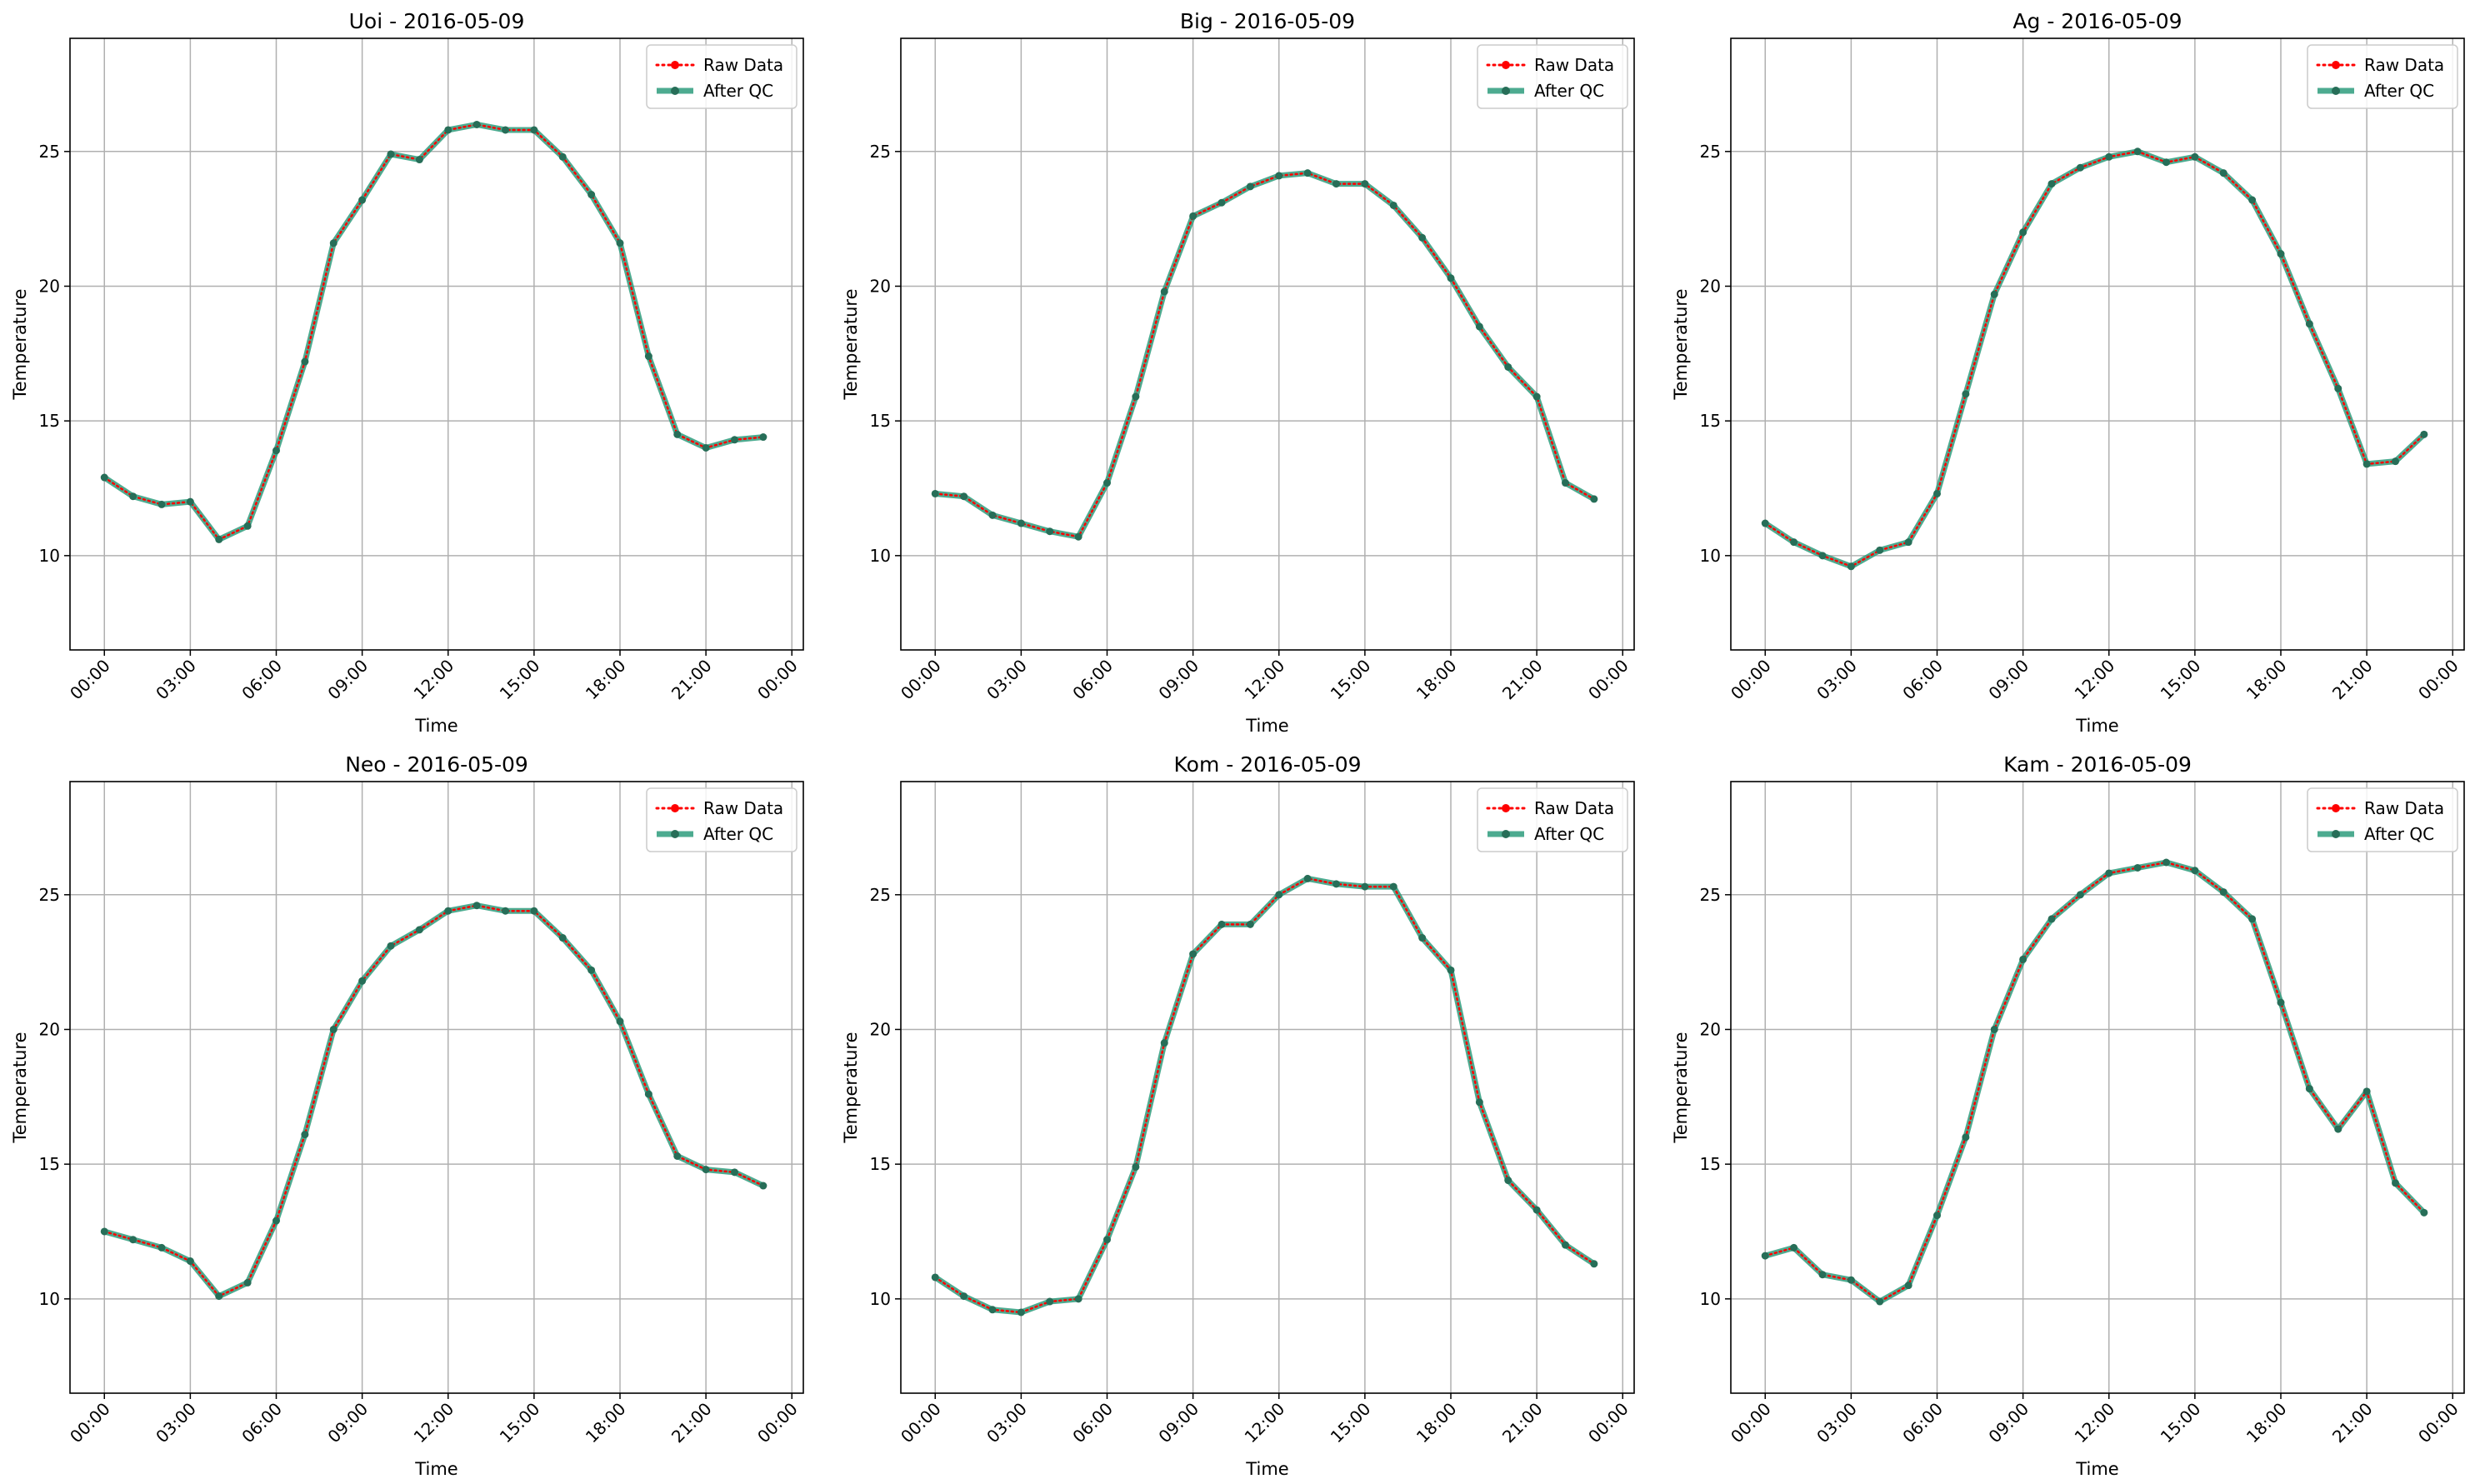  Describe the element at coordinates (1268, 764) in the screenshot. I see `chart-title: Kom - 2016-05-09` at that location.